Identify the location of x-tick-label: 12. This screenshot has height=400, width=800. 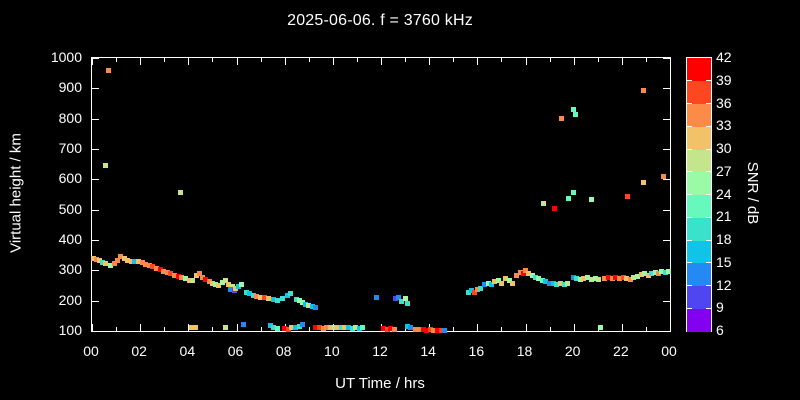
(380, 351).